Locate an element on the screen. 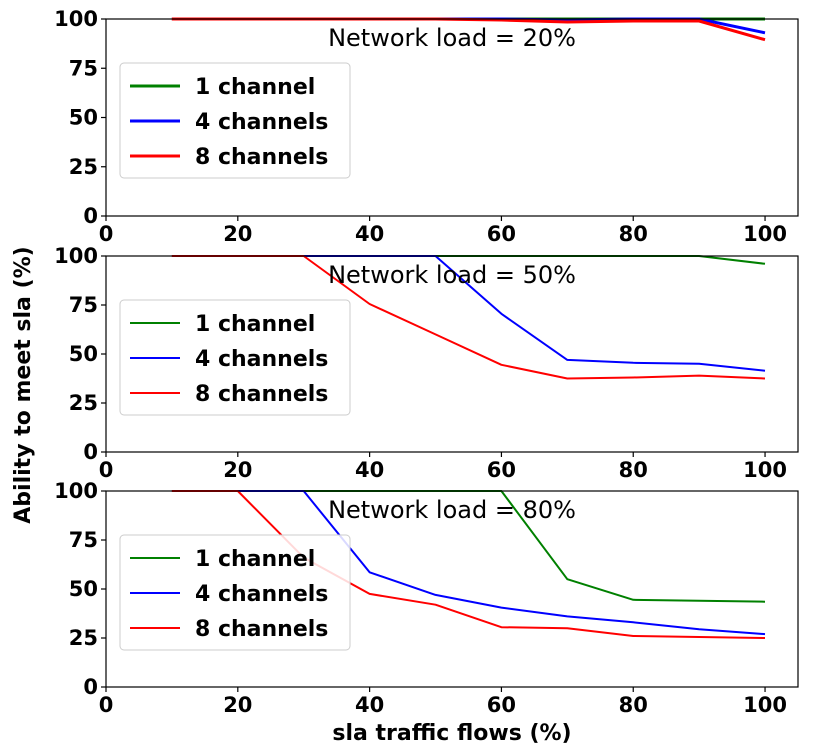  subplot-title: Network load = 80% is located at coordinates (452, 510).